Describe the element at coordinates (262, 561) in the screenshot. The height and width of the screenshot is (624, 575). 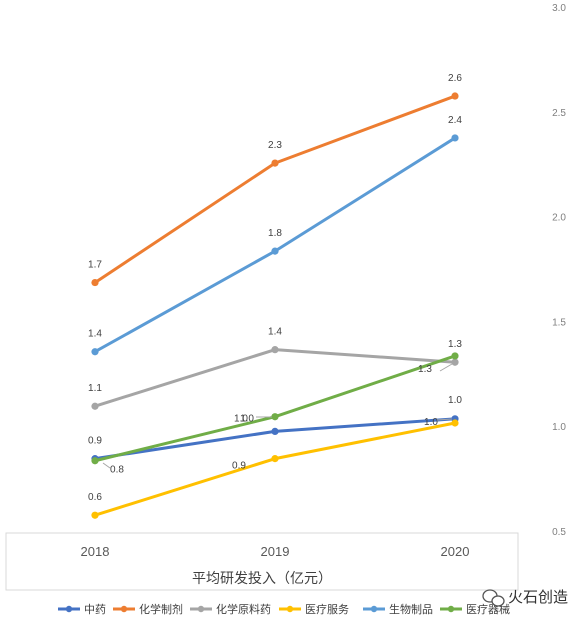
I see `x-axis-box` at that location.